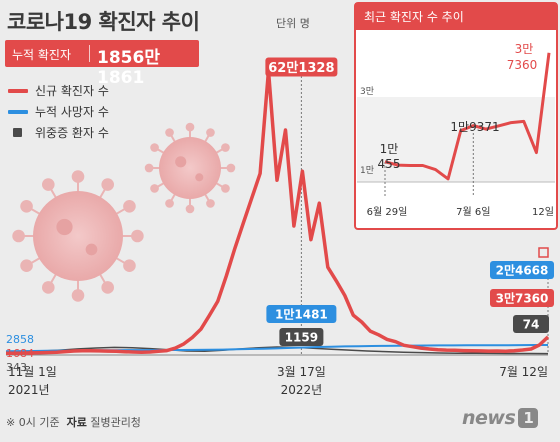  What do you see at coordinates (277, 350) in the screenshot?
I see `series-critical-line` at bounding box center [277, 350].